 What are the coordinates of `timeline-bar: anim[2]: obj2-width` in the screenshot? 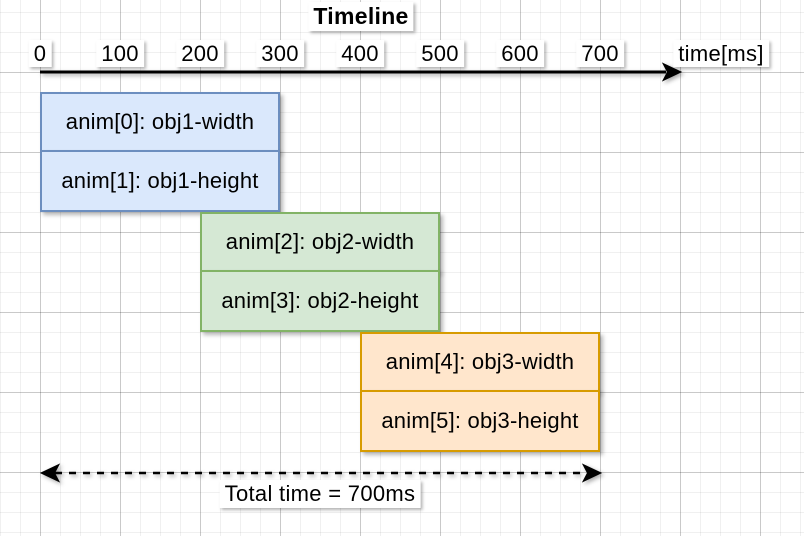 It's located at (320, 242).